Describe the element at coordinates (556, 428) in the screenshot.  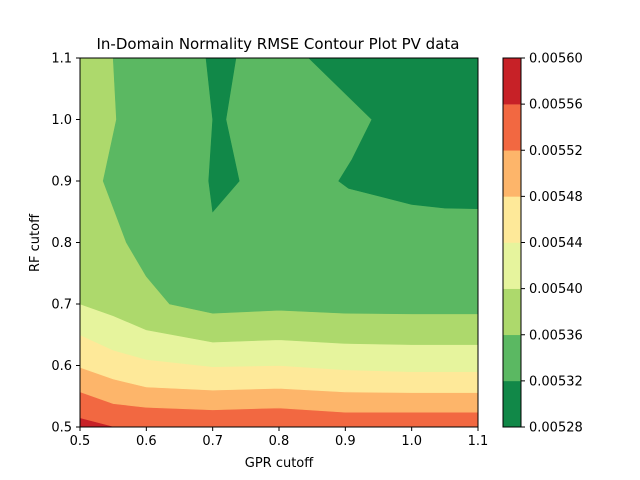
I see `colorbar-tick-label: 0.00528` at that location.